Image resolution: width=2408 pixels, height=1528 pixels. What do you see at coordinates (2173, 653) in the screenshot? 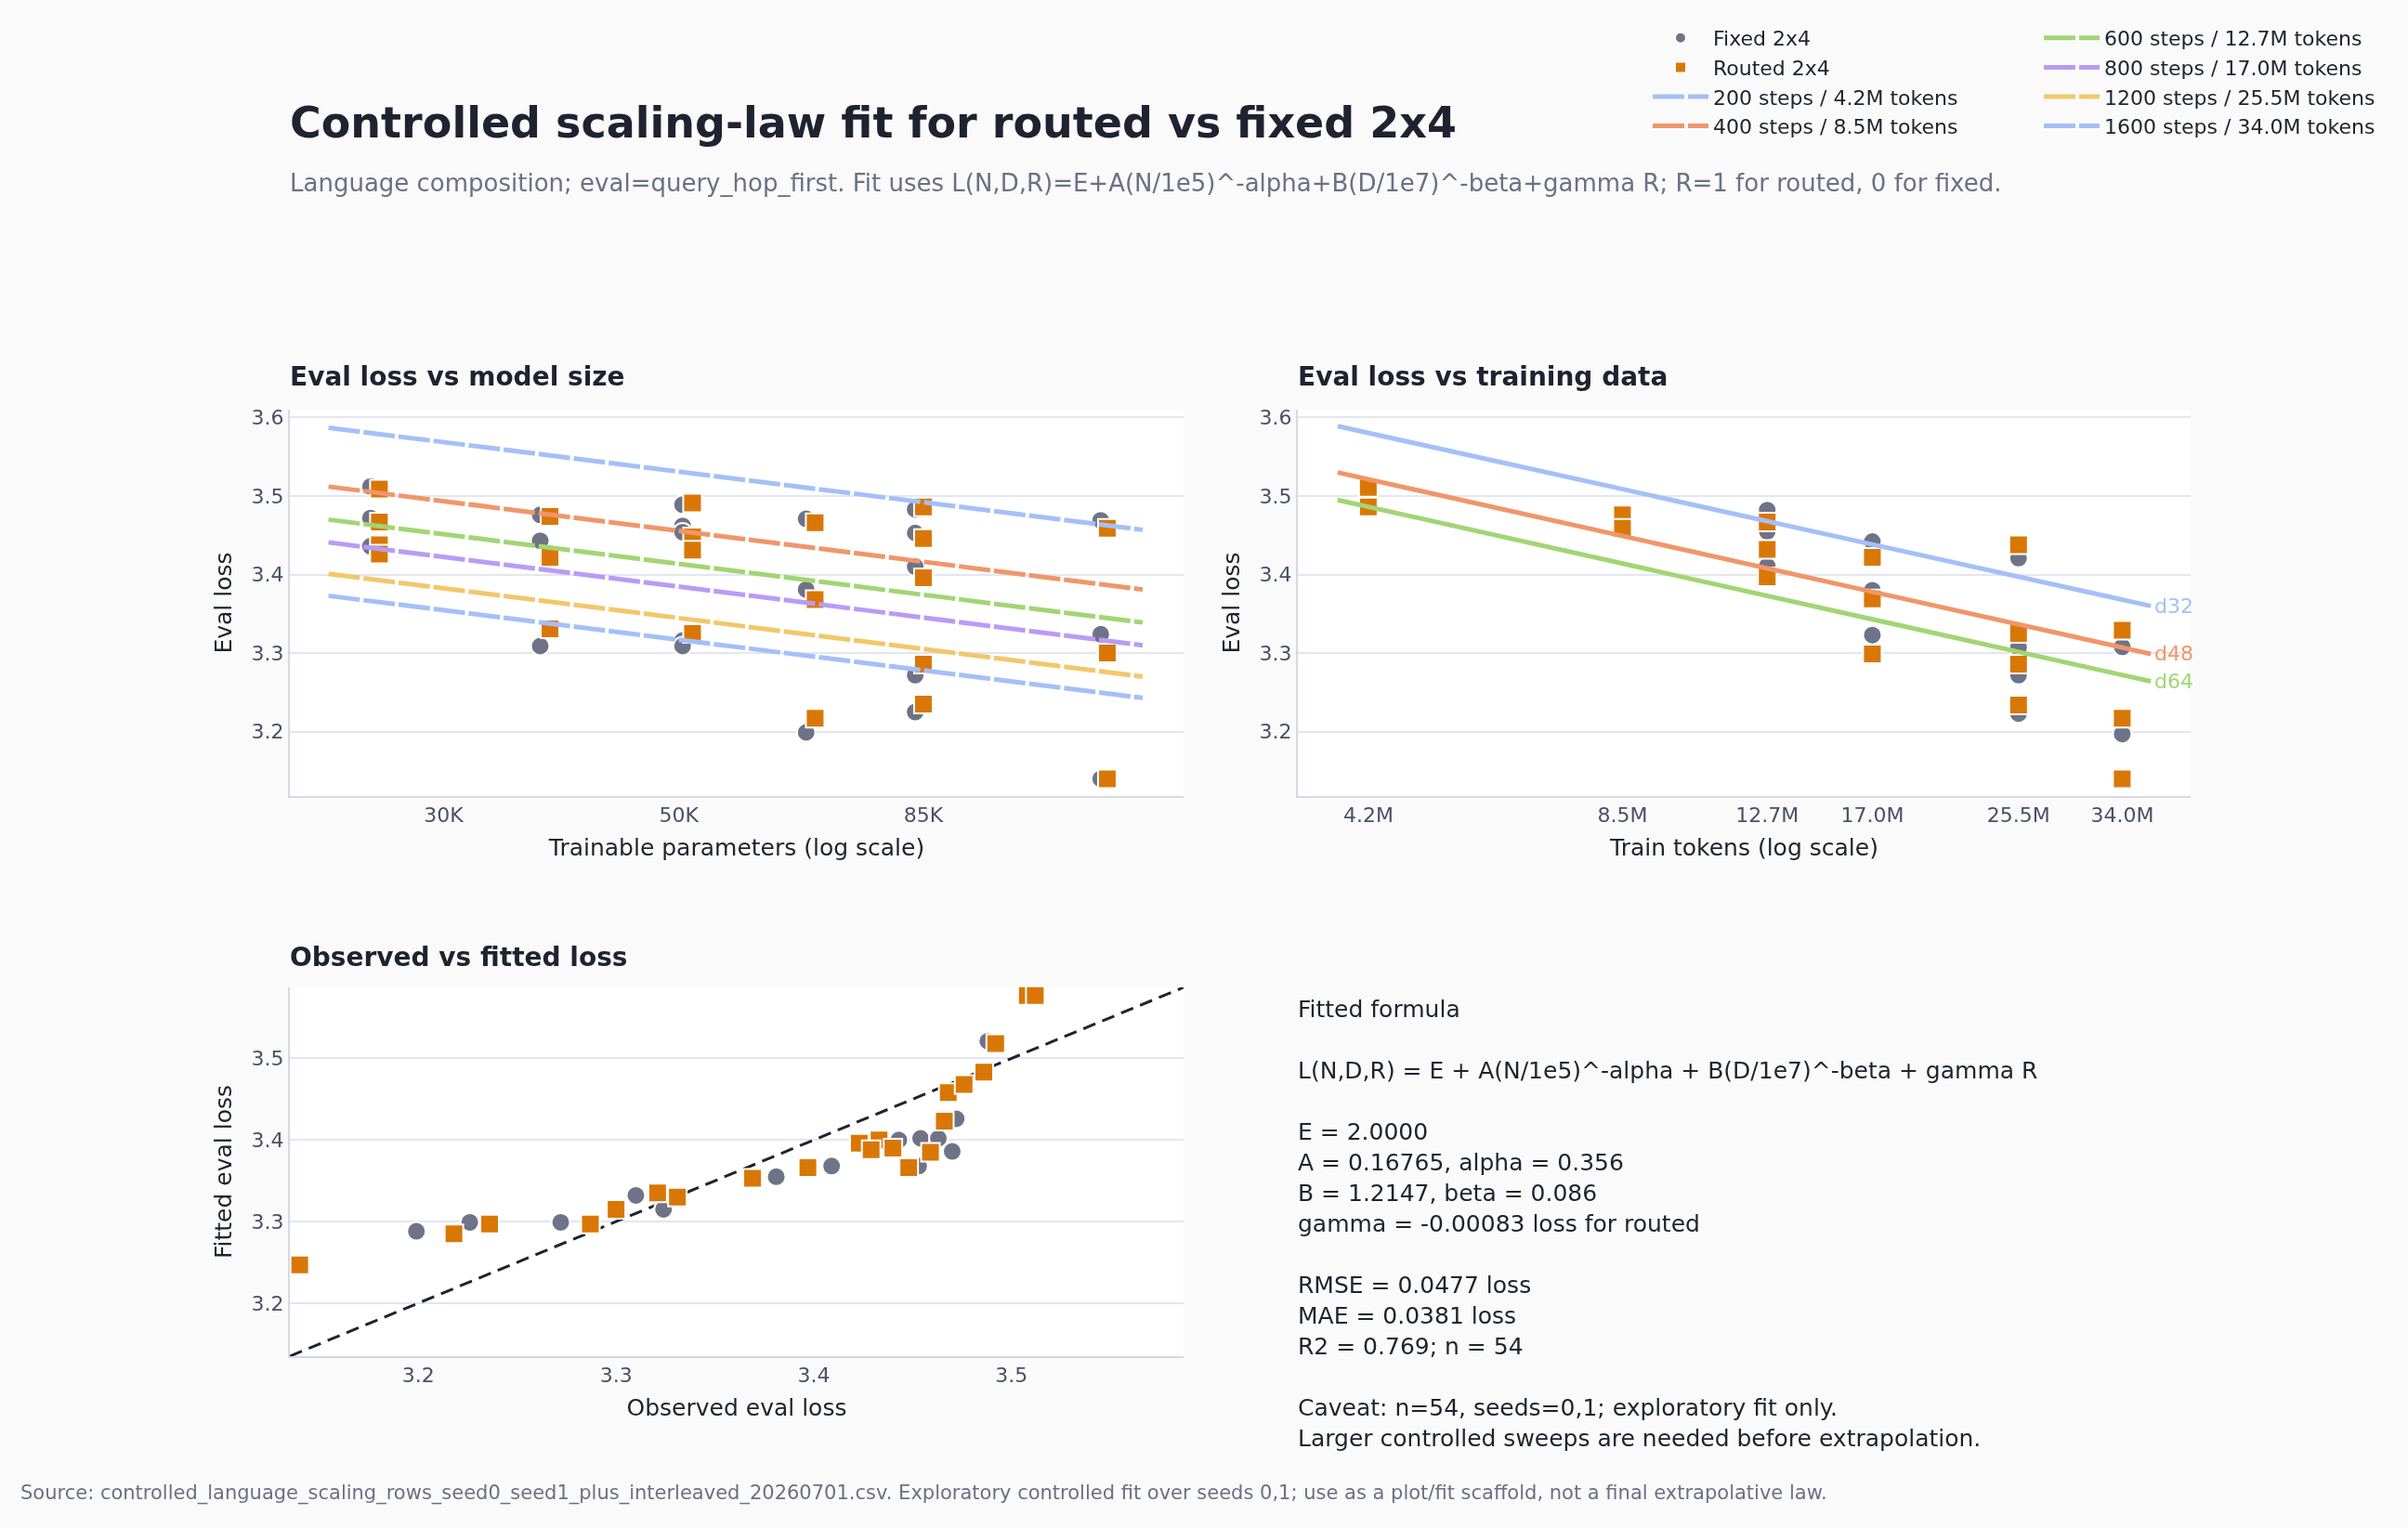
I see `series-label: d48` at bounding box center [2173, 653].